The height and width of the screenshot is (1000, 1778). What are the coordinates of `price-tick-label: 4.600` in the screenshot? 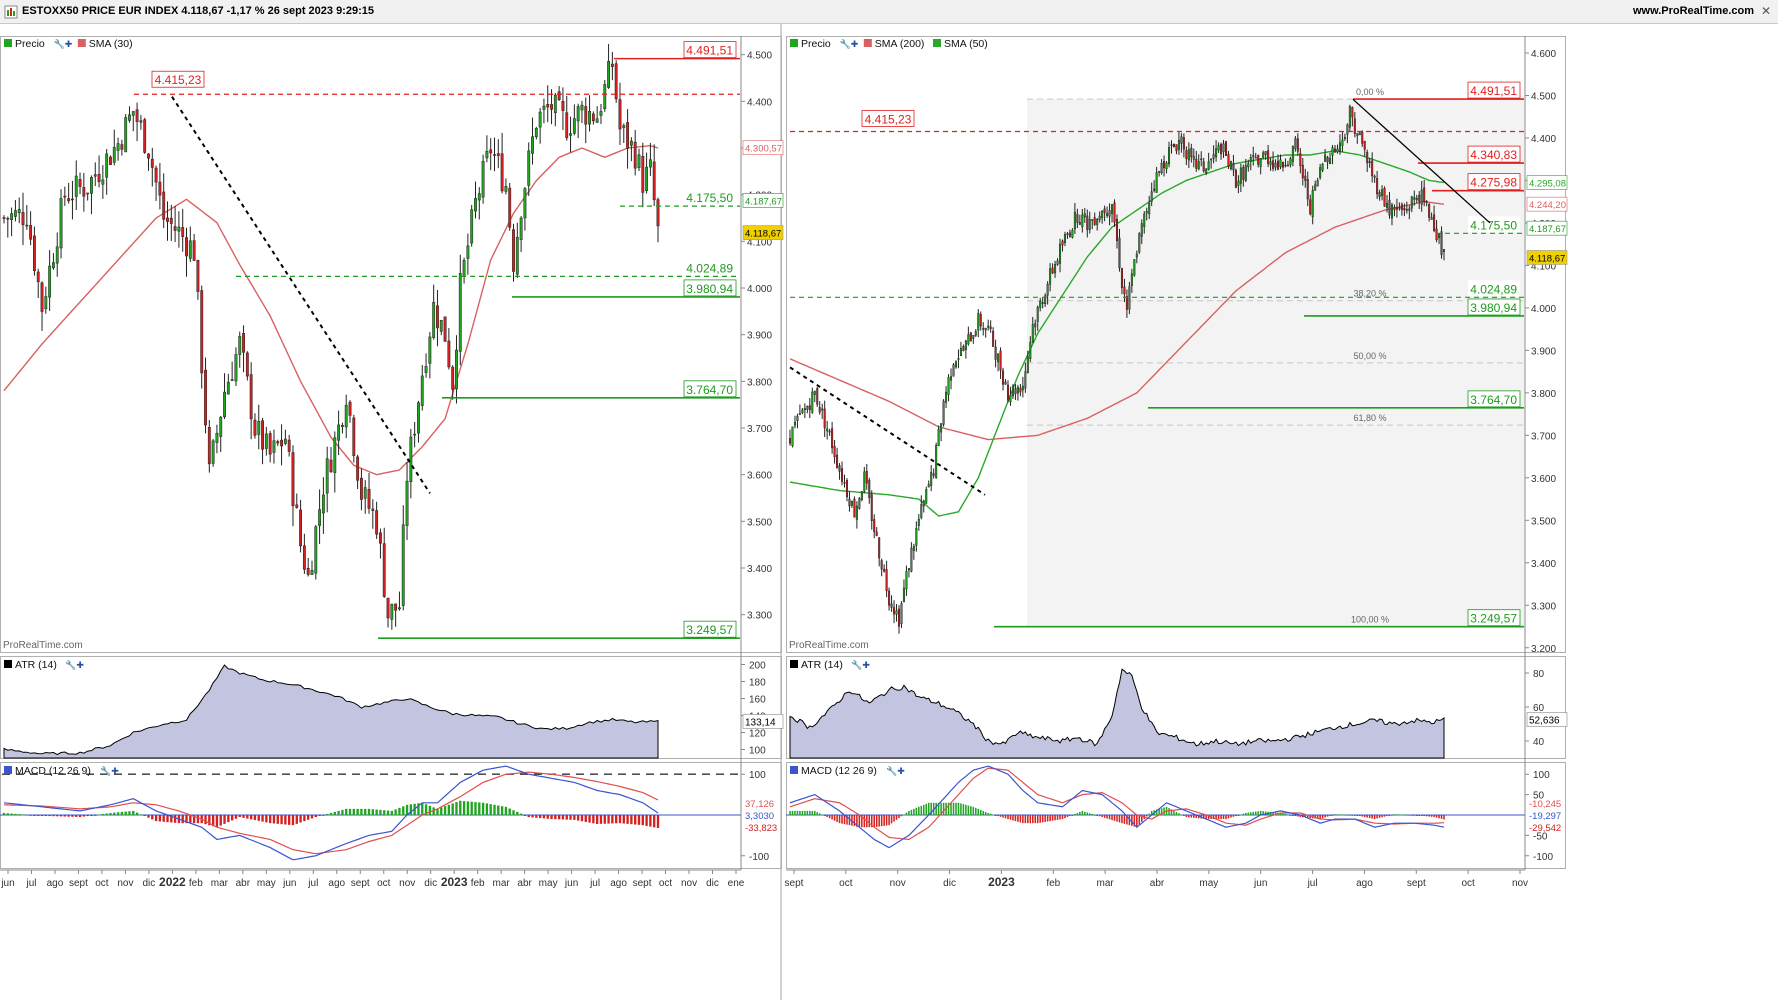 It's located at (1543, 54).